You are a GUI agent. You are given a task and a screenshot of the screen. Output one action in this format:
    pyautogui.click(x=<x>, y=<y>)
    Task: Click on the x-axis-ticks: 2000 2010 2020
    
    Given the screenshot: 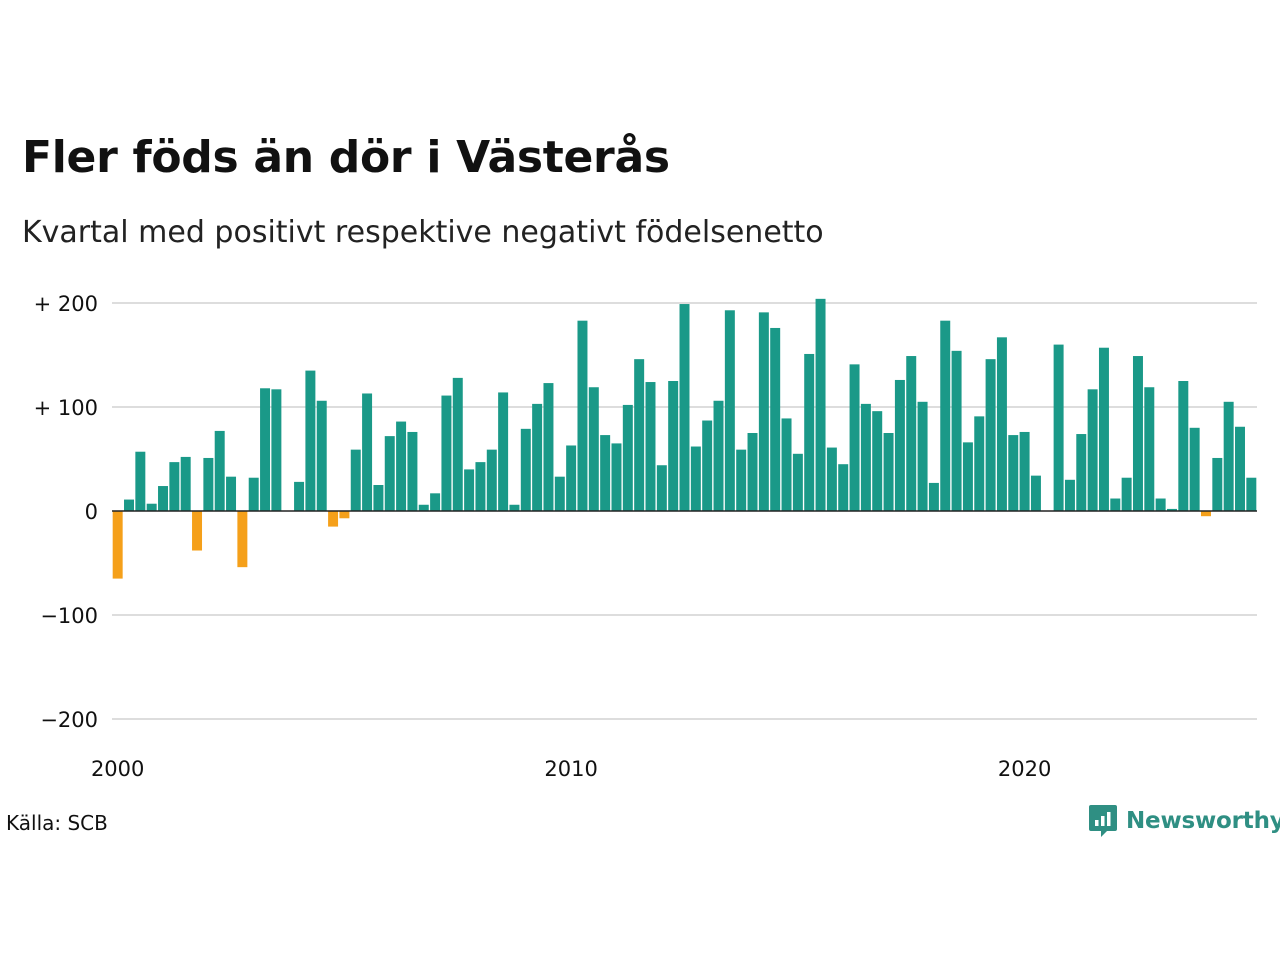 What is the action you would take?
    pyautogui.click(x=571, y=769)
    